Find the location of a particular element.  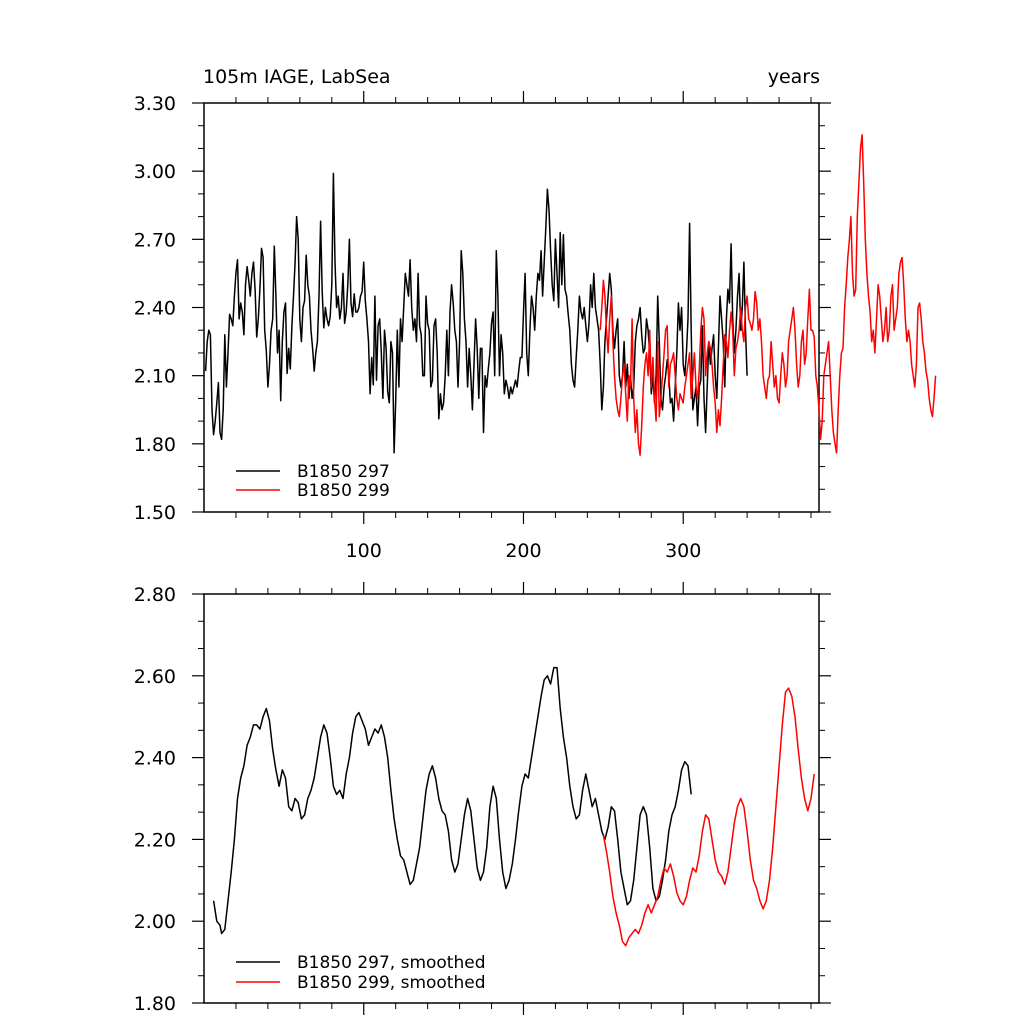

top-xtick-label: 100 is located at coordinates (364, 551).